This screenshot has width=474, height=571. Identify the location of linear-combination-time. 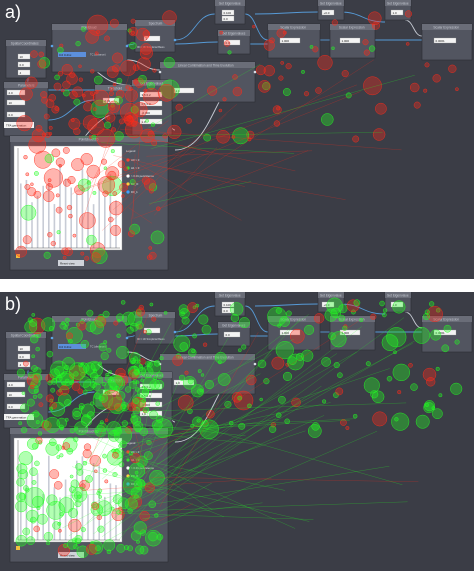
(184, 90).